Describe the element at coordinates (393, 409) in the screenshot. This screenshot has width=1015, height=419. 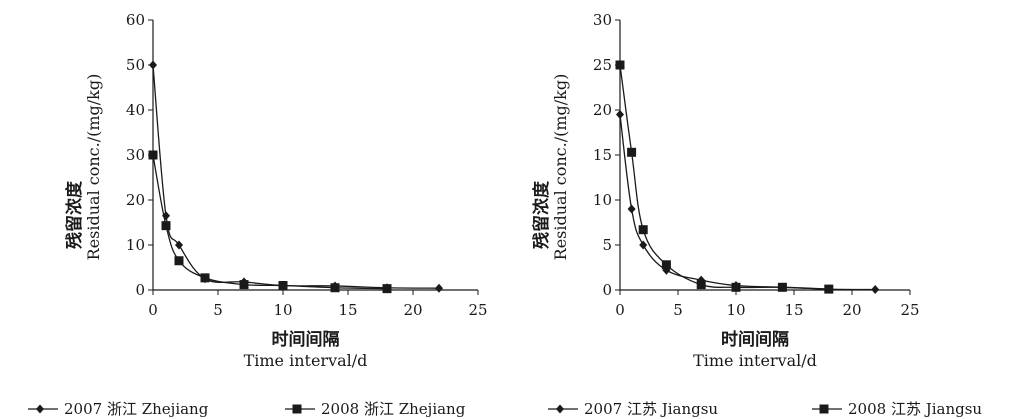
I see `legend-label: 2008 浙江 Zhejiang` at that location.